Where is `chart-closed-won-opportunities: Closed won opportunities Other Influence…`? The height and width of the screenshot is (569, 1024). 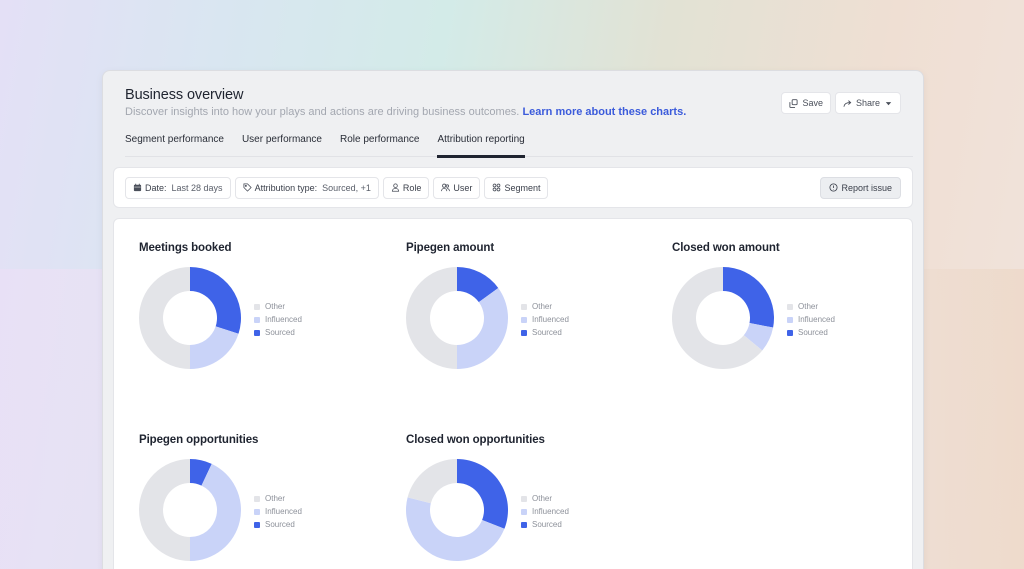 chart-closed-won-opportunities: Closed won opportunities Other Influence… is located at coordinates (521, 501).